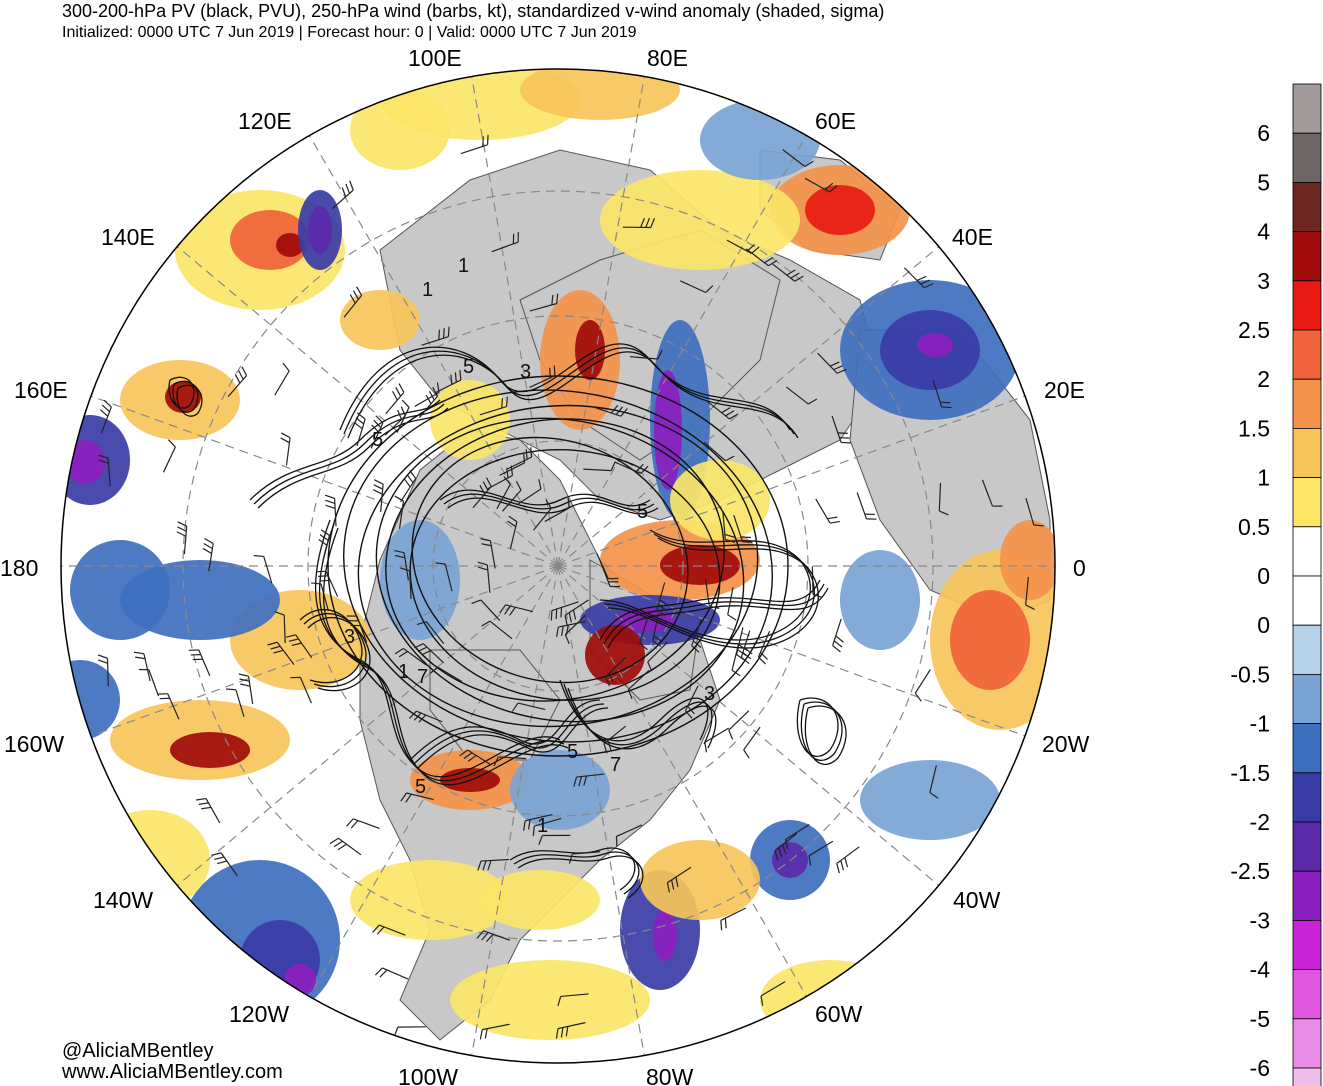  I want to click on colorbar-label: 0.5, so click(1254, 527).